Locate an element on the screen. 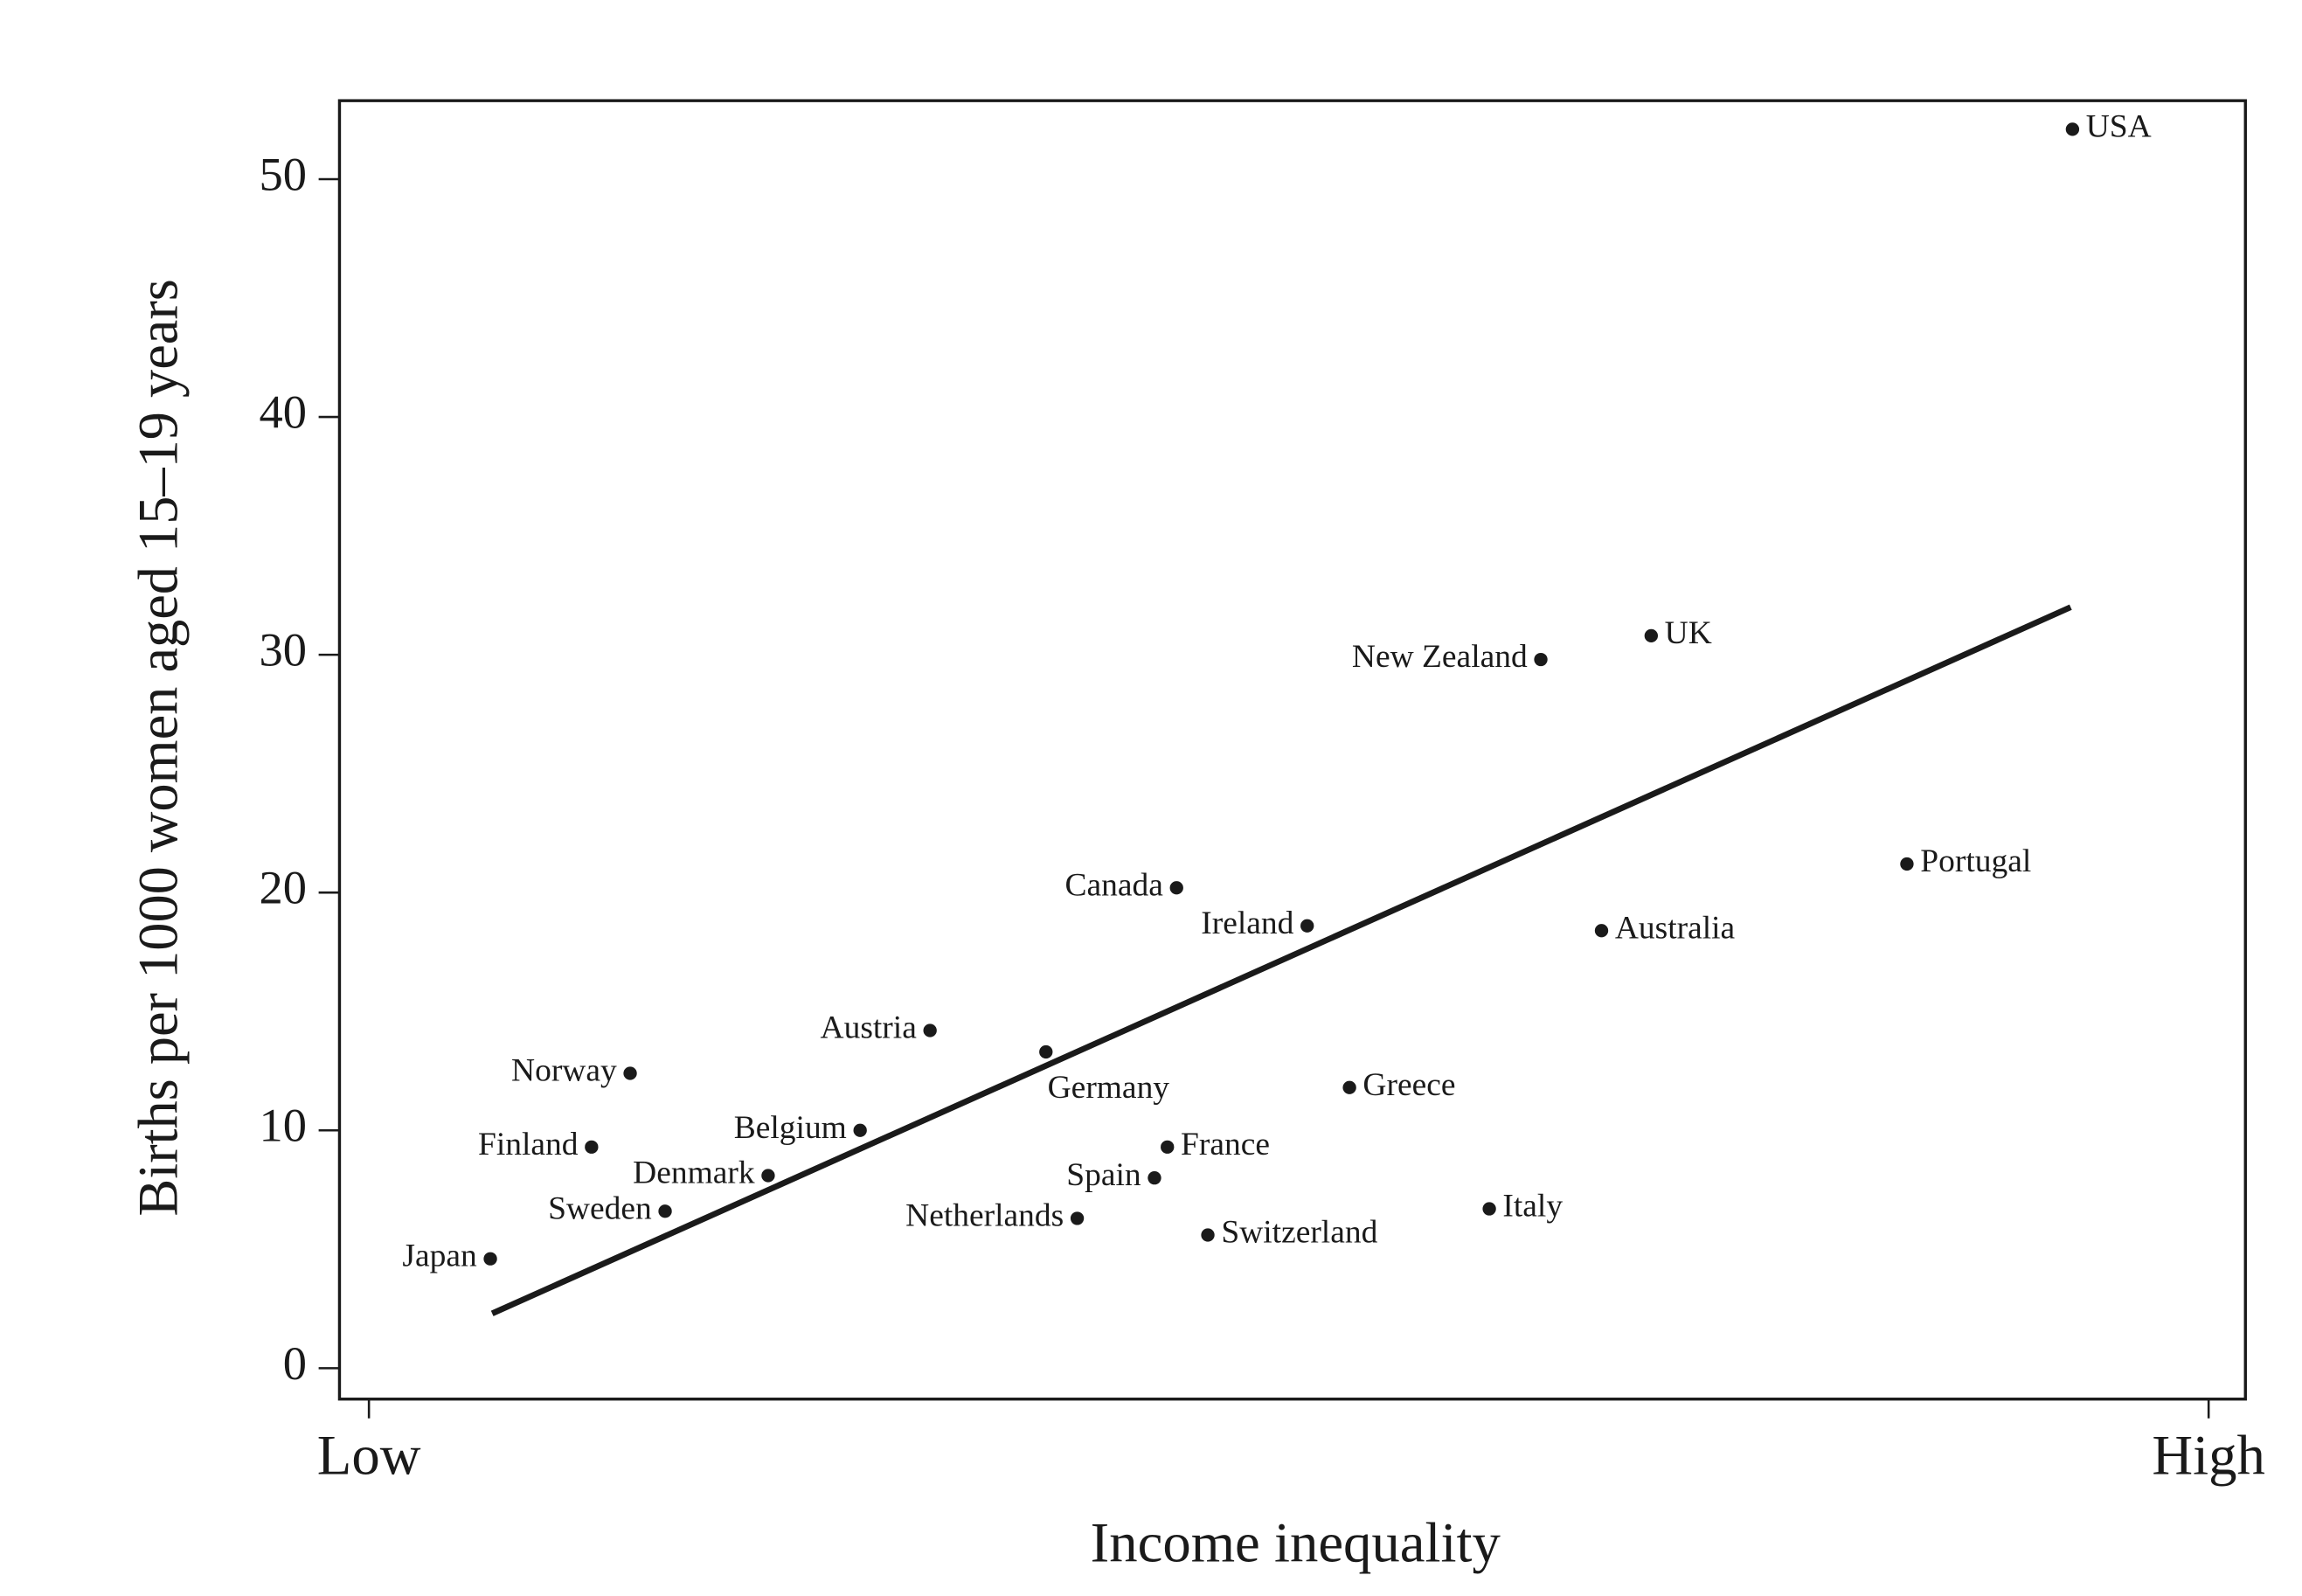 This screenshot has width=2302, height=1596. point-label: Spain is located at coordinates (1103, 1175).